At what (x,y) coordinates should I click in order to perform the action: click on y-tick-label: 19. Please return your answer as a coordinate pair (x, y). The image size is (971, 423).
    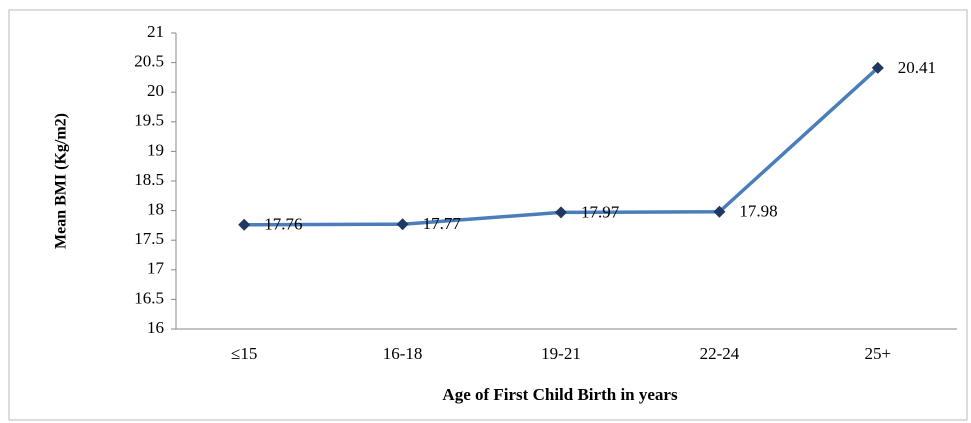
    Looking at the image, I should click on (155, 149).